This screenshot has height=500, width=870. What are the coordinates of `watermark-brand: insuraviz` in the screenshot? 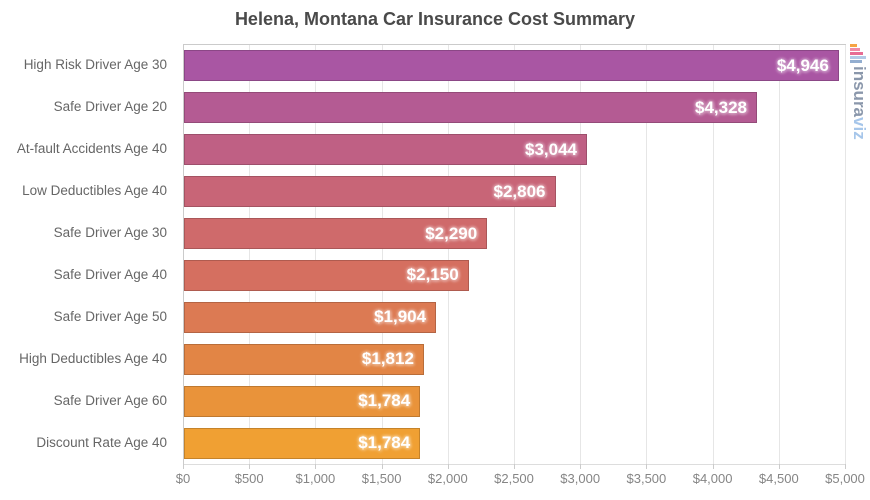 It's located at (859, 103).